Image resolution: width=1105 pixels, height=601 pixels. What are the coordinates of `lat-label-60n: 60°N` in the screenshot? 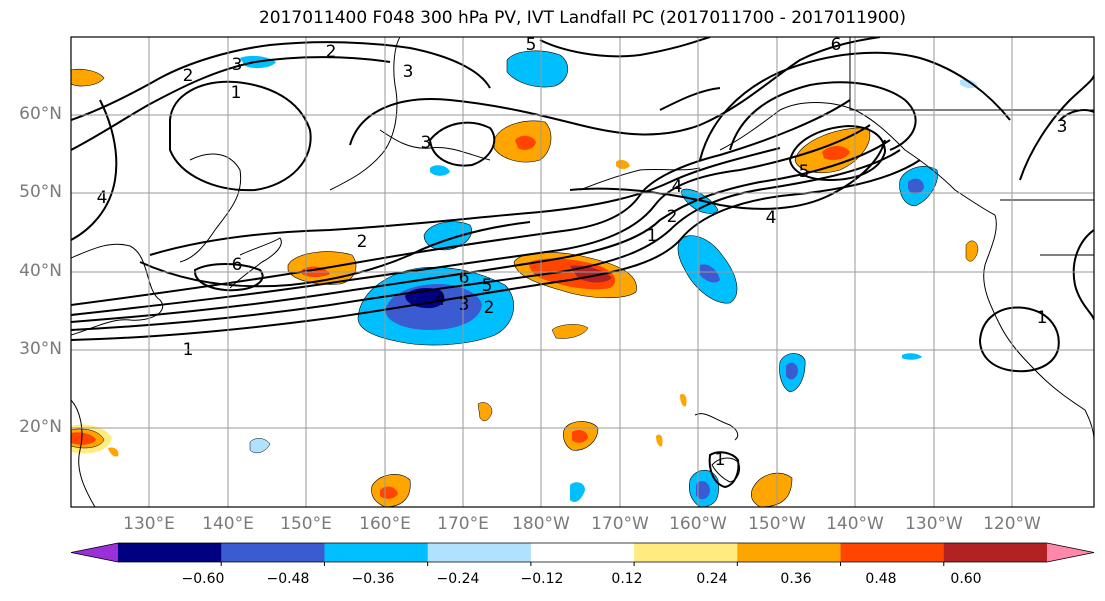 It's located at (40, 114).